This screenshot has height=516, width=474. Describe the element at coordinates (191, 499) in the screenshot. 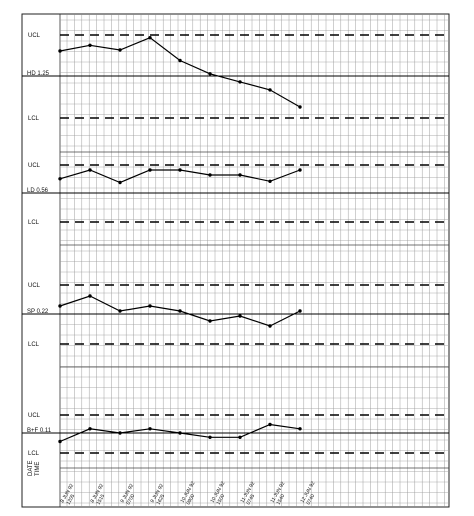

I see `time-tick-label: 0900` at that location.